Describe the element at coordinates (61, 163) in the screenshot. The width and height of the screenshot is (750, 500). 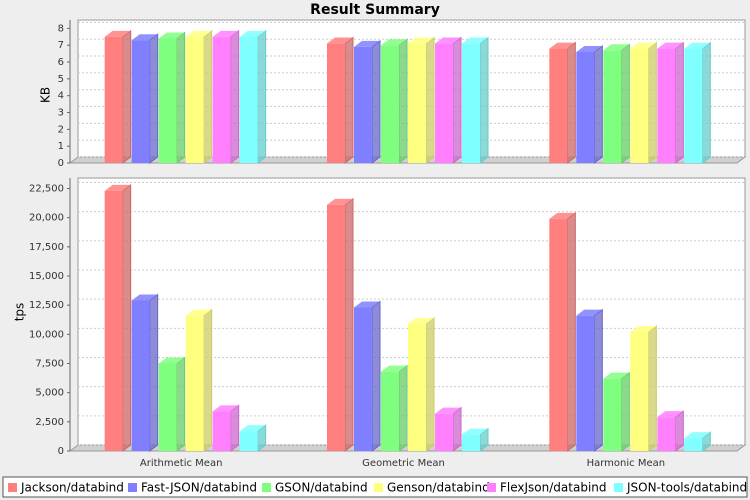
I see `y-tick-label: 0` at that location.